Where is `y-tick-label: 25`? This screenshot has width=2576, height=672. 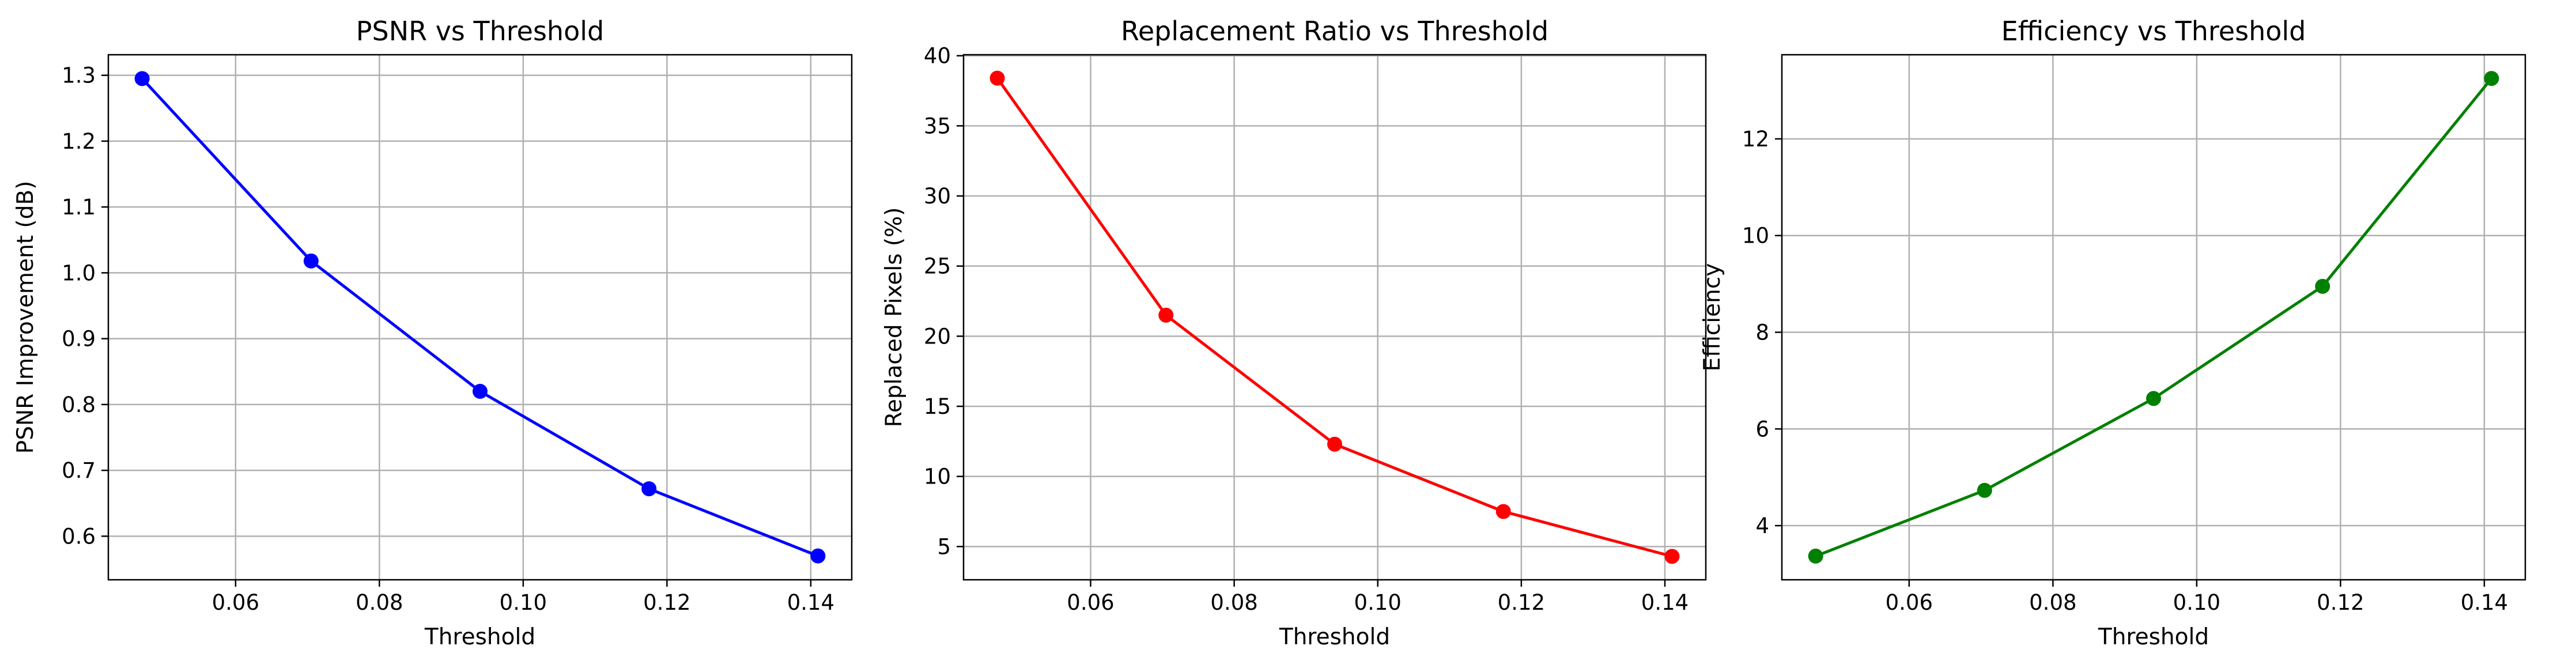 y-tick-label: 25 is located at coordinates (937, 267).